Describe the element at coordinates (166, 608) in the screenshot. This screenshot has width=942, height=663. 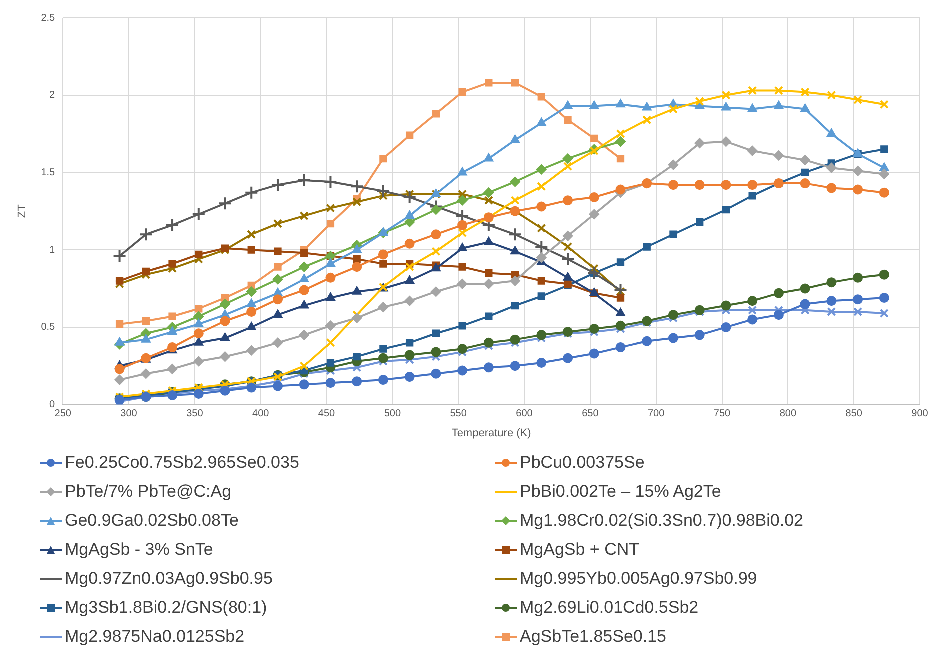
I see `legend-label: Mg3Sb1.8Bi0.2/GNS(80:1)` at that location.